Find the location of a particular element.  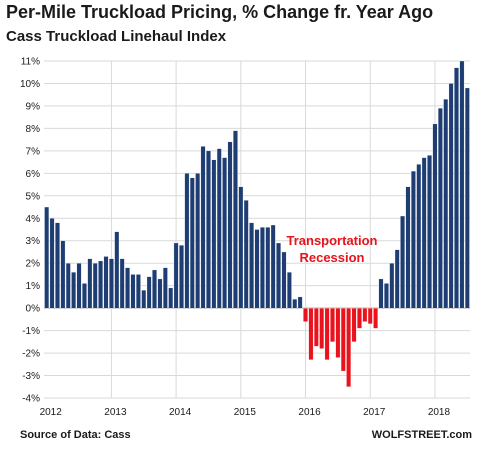

y-tick-label: 6% is located at coordinates (33, 174).